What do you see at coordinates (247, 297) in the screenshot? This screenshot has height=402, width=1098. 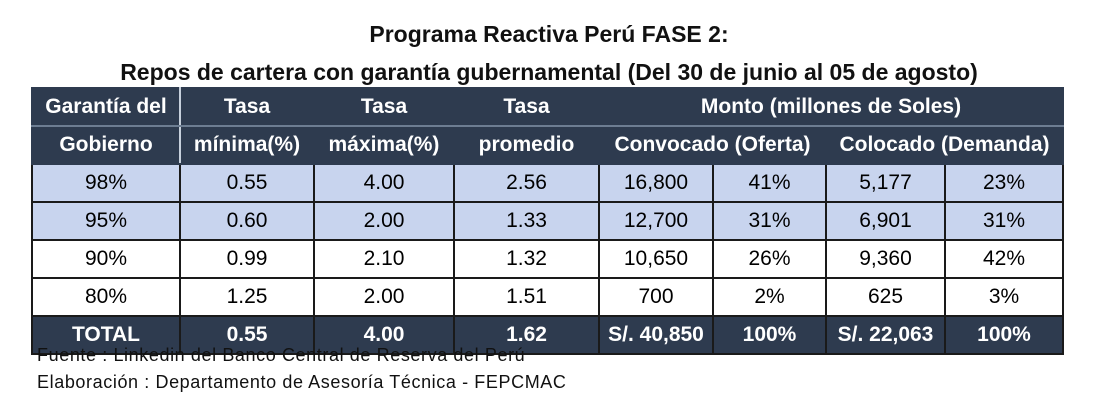 I see `cell-tasa-min: 1.25` at bounding box center [247, 297].